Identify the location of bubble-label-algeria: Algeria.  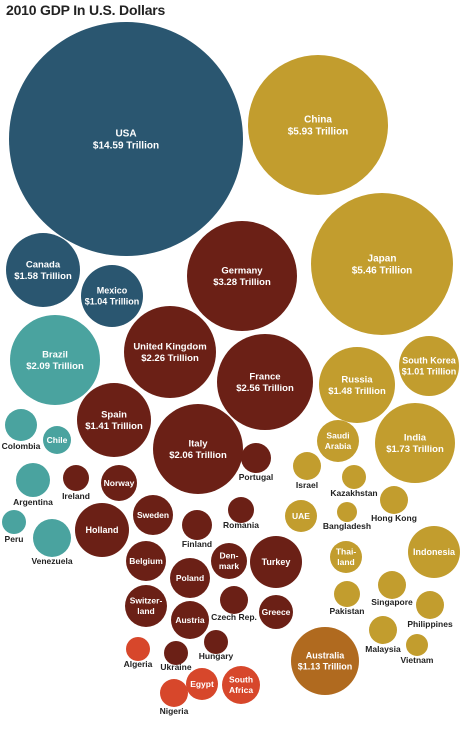
(138, 664).